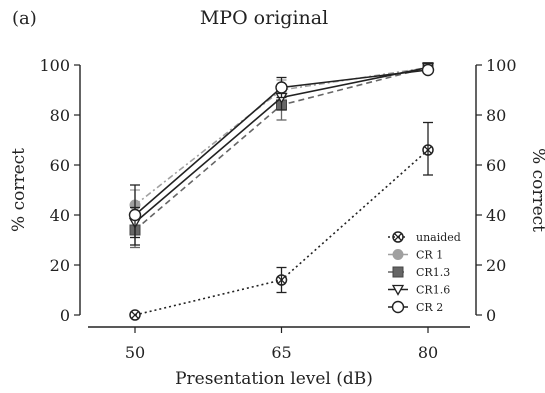 Image resolution: width=545 pixels, height=393 pixels. I want to click on legend-entry: CR 1, so click(415, 255).